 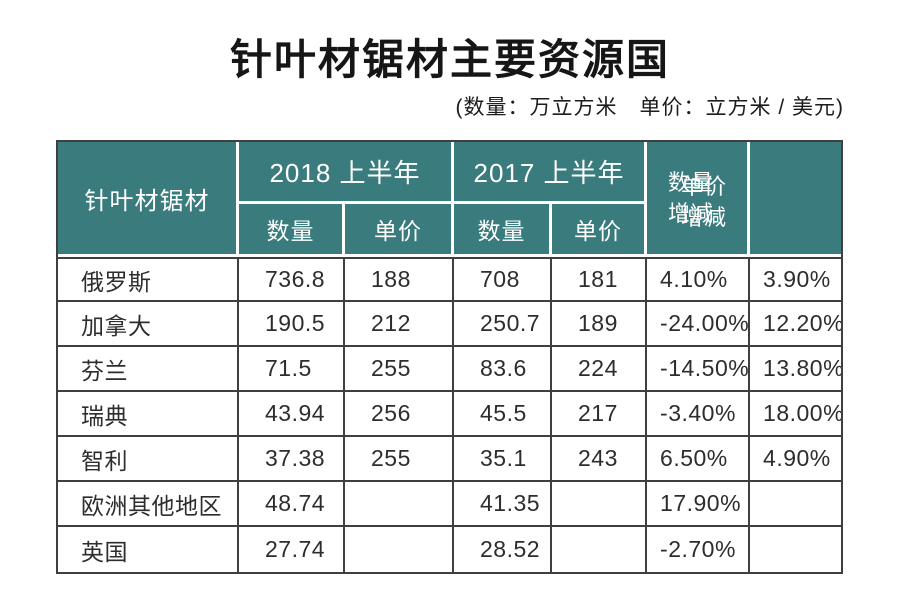 What do you see at coordinates (400, 414) in the screenshot?
I see `cell-2018-price: 256` at bounding box center [400, 414].